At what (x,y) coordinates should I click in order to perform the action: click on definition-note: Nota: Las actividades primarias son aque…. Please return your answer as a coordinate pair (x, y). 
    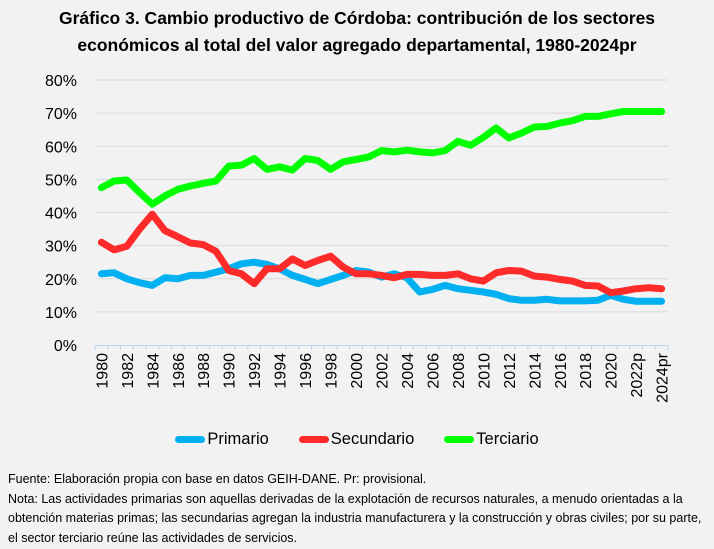
    Looking at the image, I should click on (355, 518).